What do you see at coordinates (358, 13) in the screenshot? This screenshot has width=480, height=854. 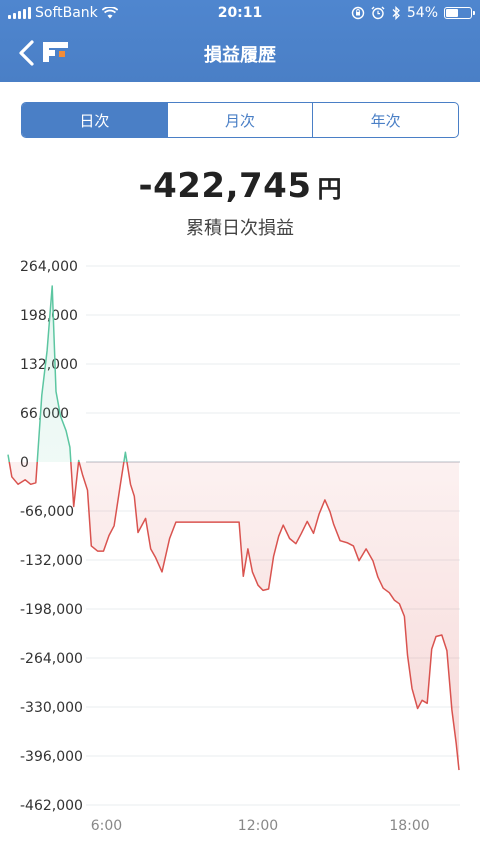 I see `rotation-lock-icon` at bounding box center [358, 13].